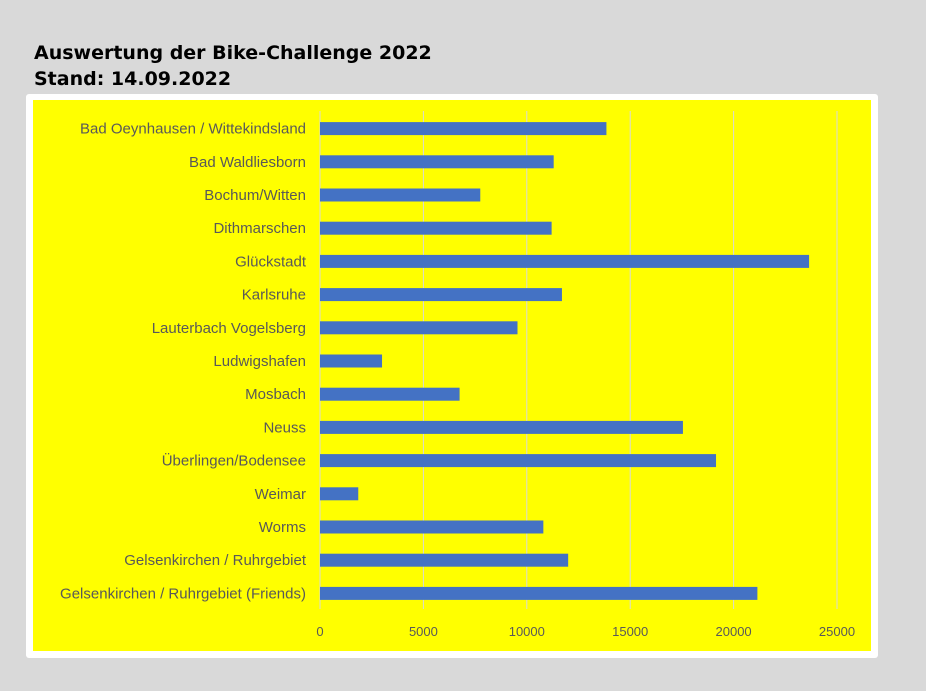  I want to click on chart-subtitle: Stand: 14.09.2022, so click(133, 79).